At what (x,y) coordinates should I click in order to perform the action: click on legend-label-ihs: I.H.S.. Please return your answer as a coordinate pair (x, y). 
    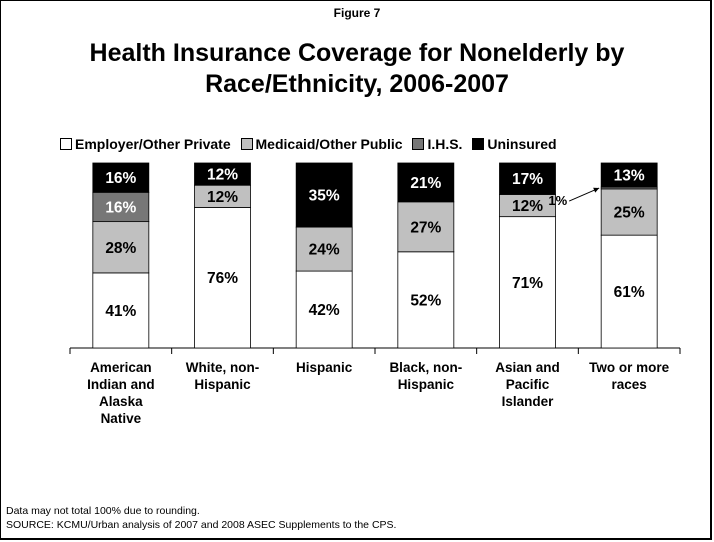
    Looking at the image, I should click on (445, 144).